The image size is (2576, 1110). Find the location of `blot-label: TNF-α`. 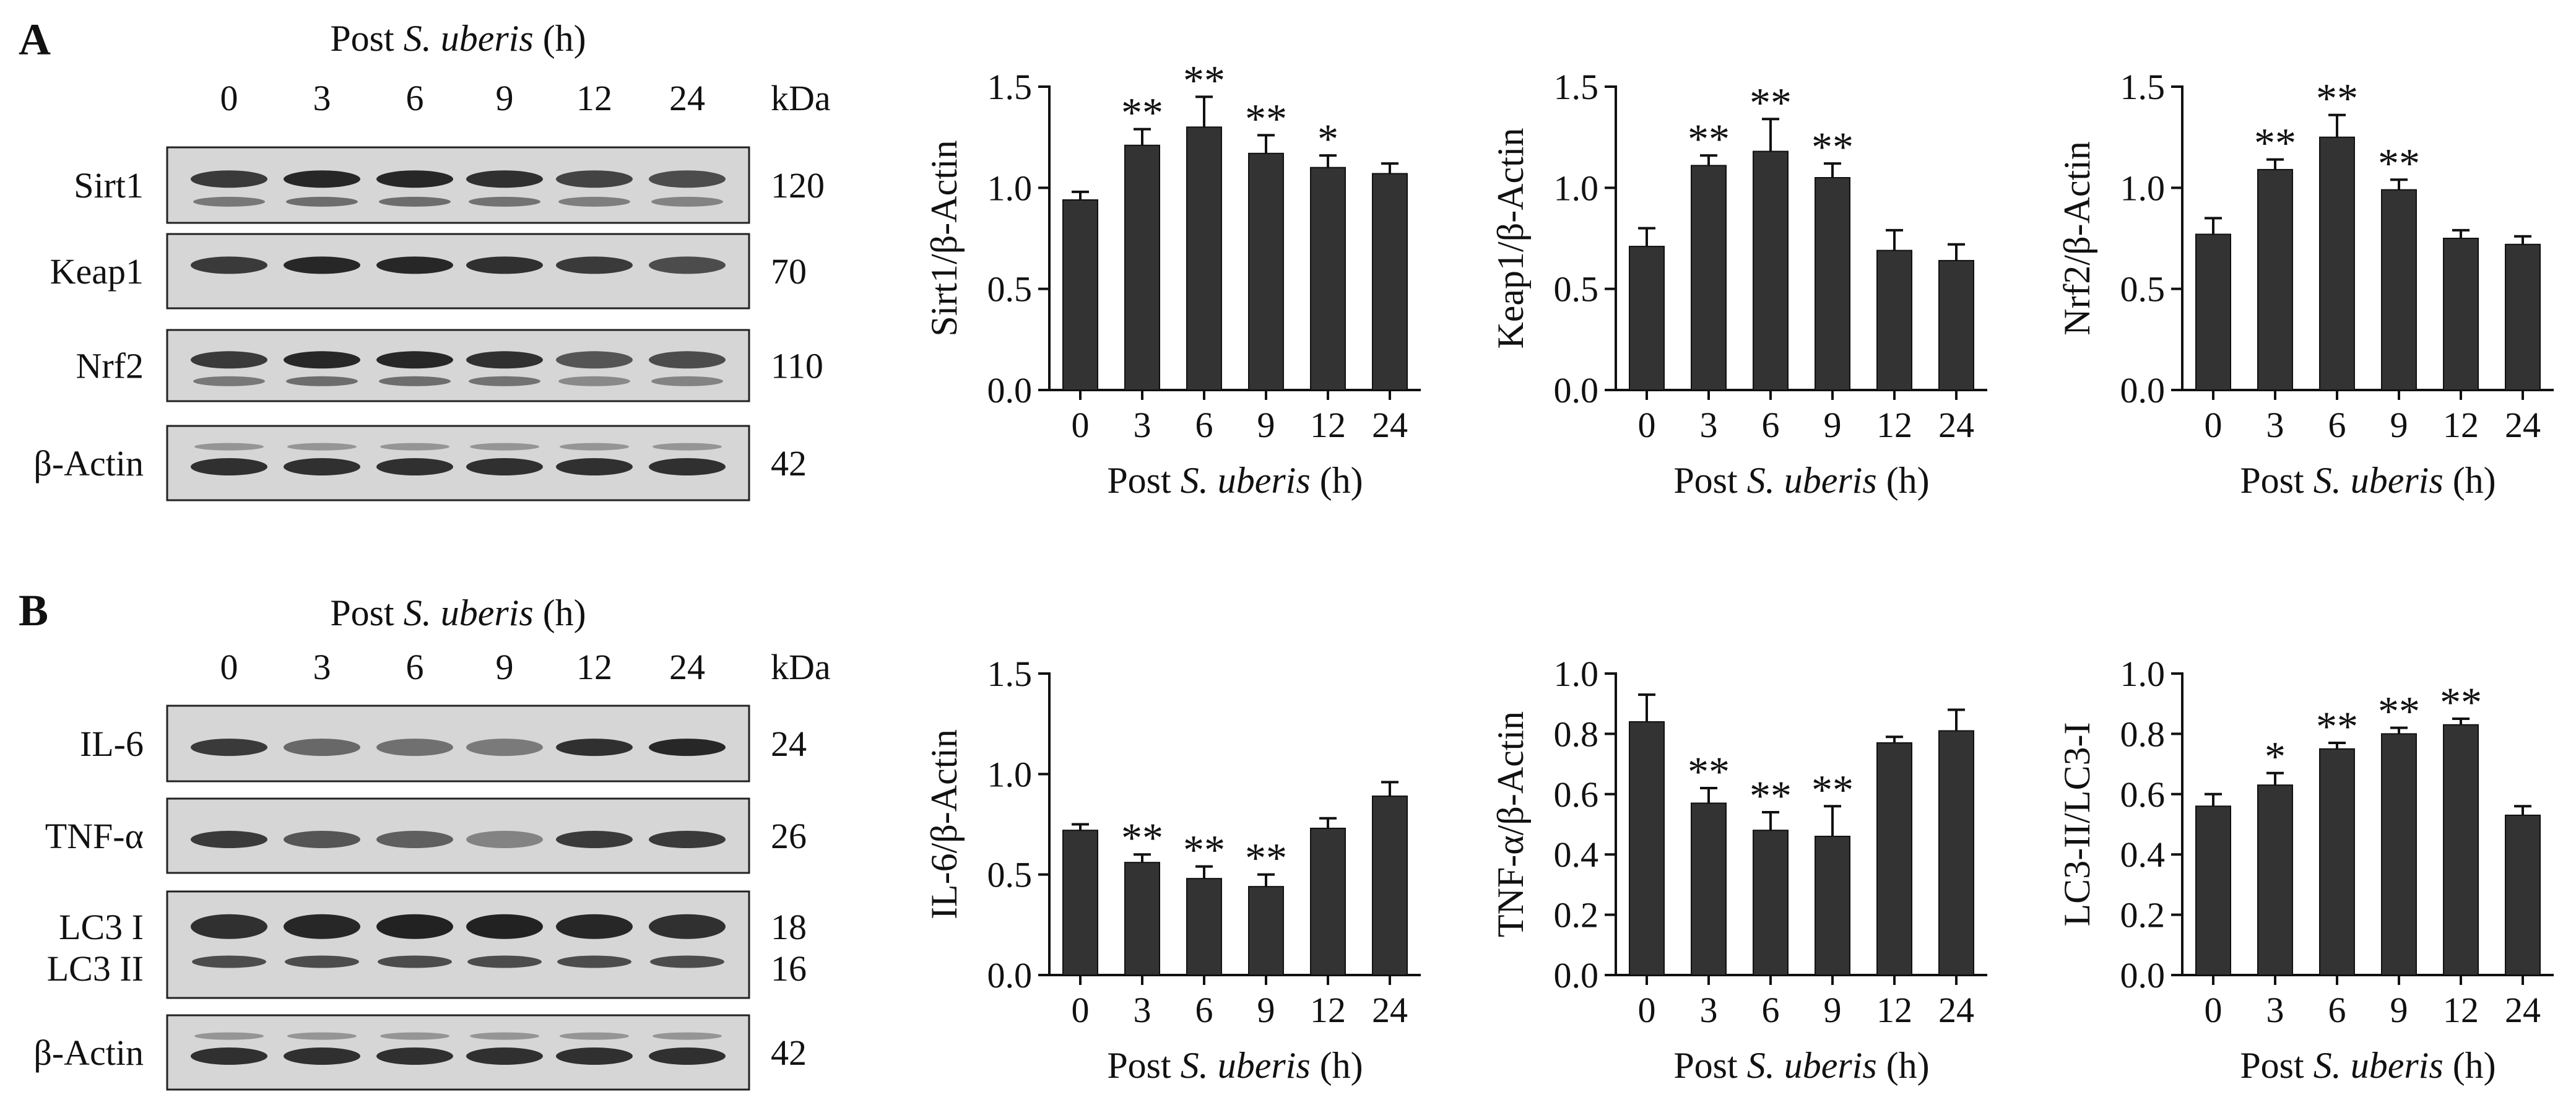

blot-label: TNF-α is located at coordinates (94, 836).